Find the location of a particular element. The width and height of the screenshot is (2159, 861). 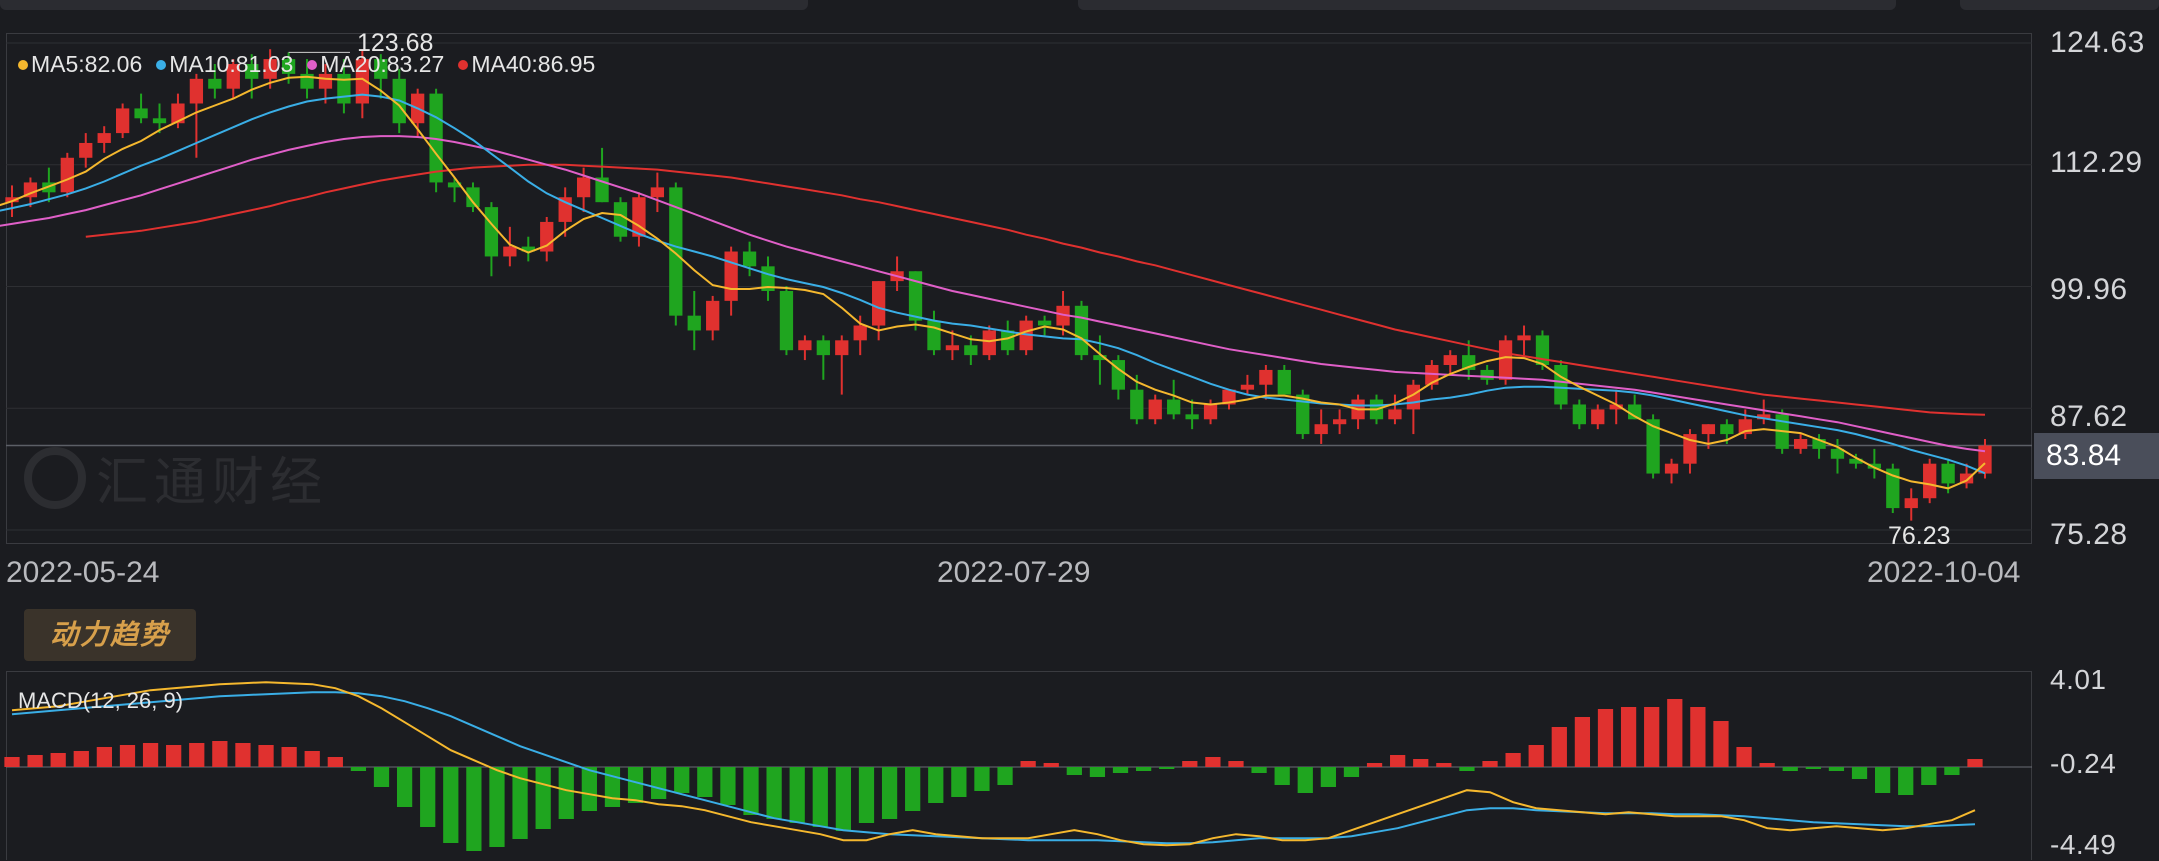

top-tab-bar-end is located at coordinates (2059, 5).